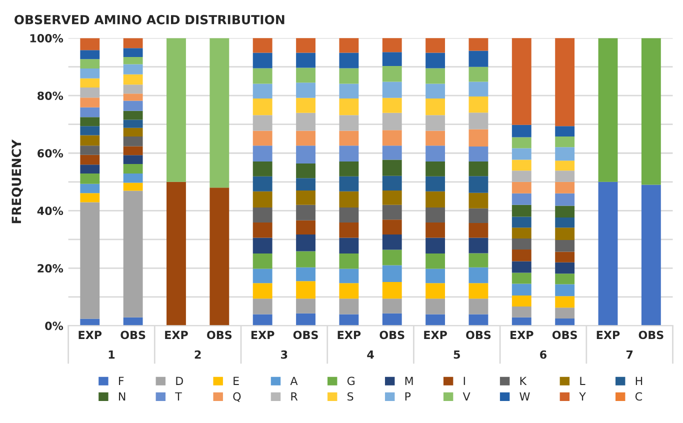 The height and width of the screenshot is (423, 683). Describe the element at coordinates (111, 354) in the screenshot. I see `text: 1` at that location.